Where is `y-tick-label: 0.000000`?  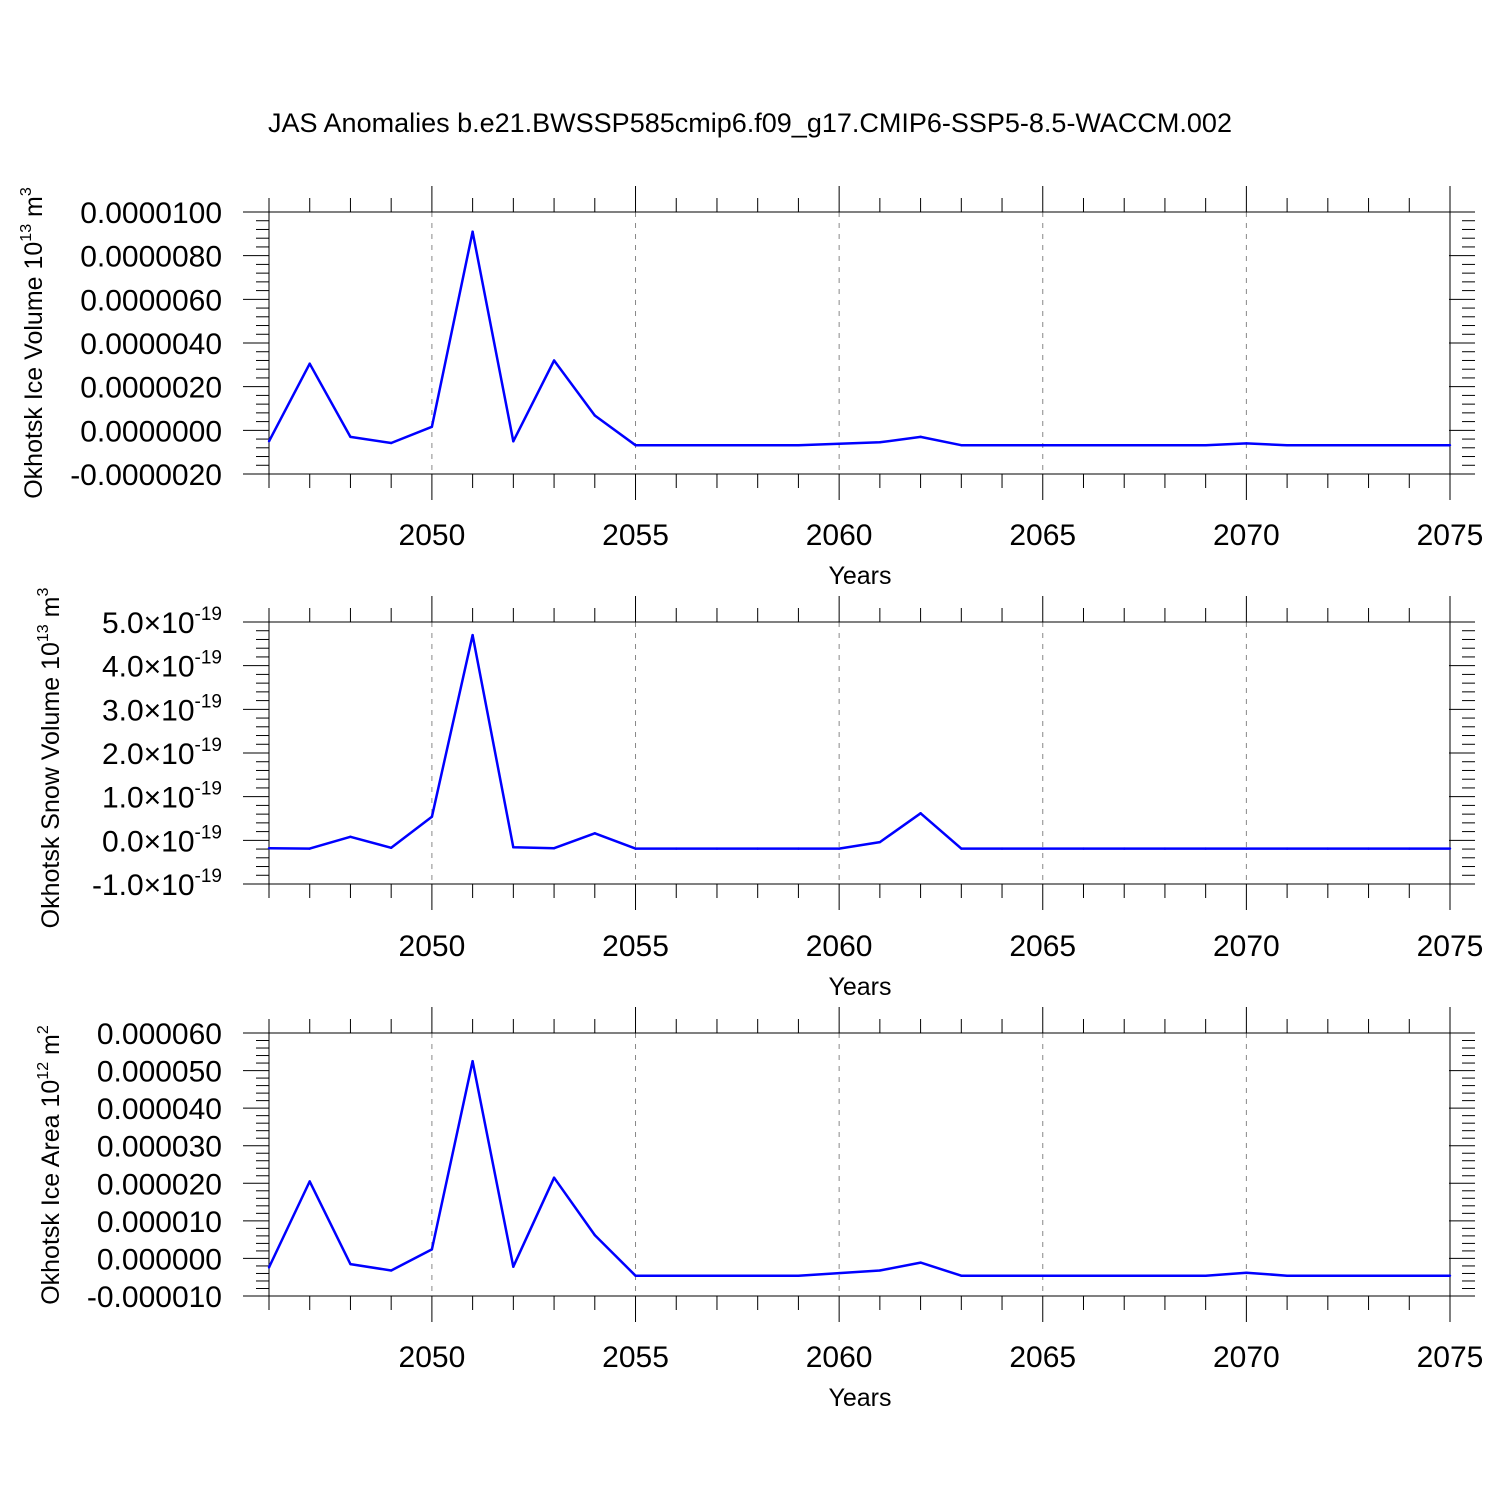 y-tick-label: 0.000000 is located at coordinates (159, 1259).